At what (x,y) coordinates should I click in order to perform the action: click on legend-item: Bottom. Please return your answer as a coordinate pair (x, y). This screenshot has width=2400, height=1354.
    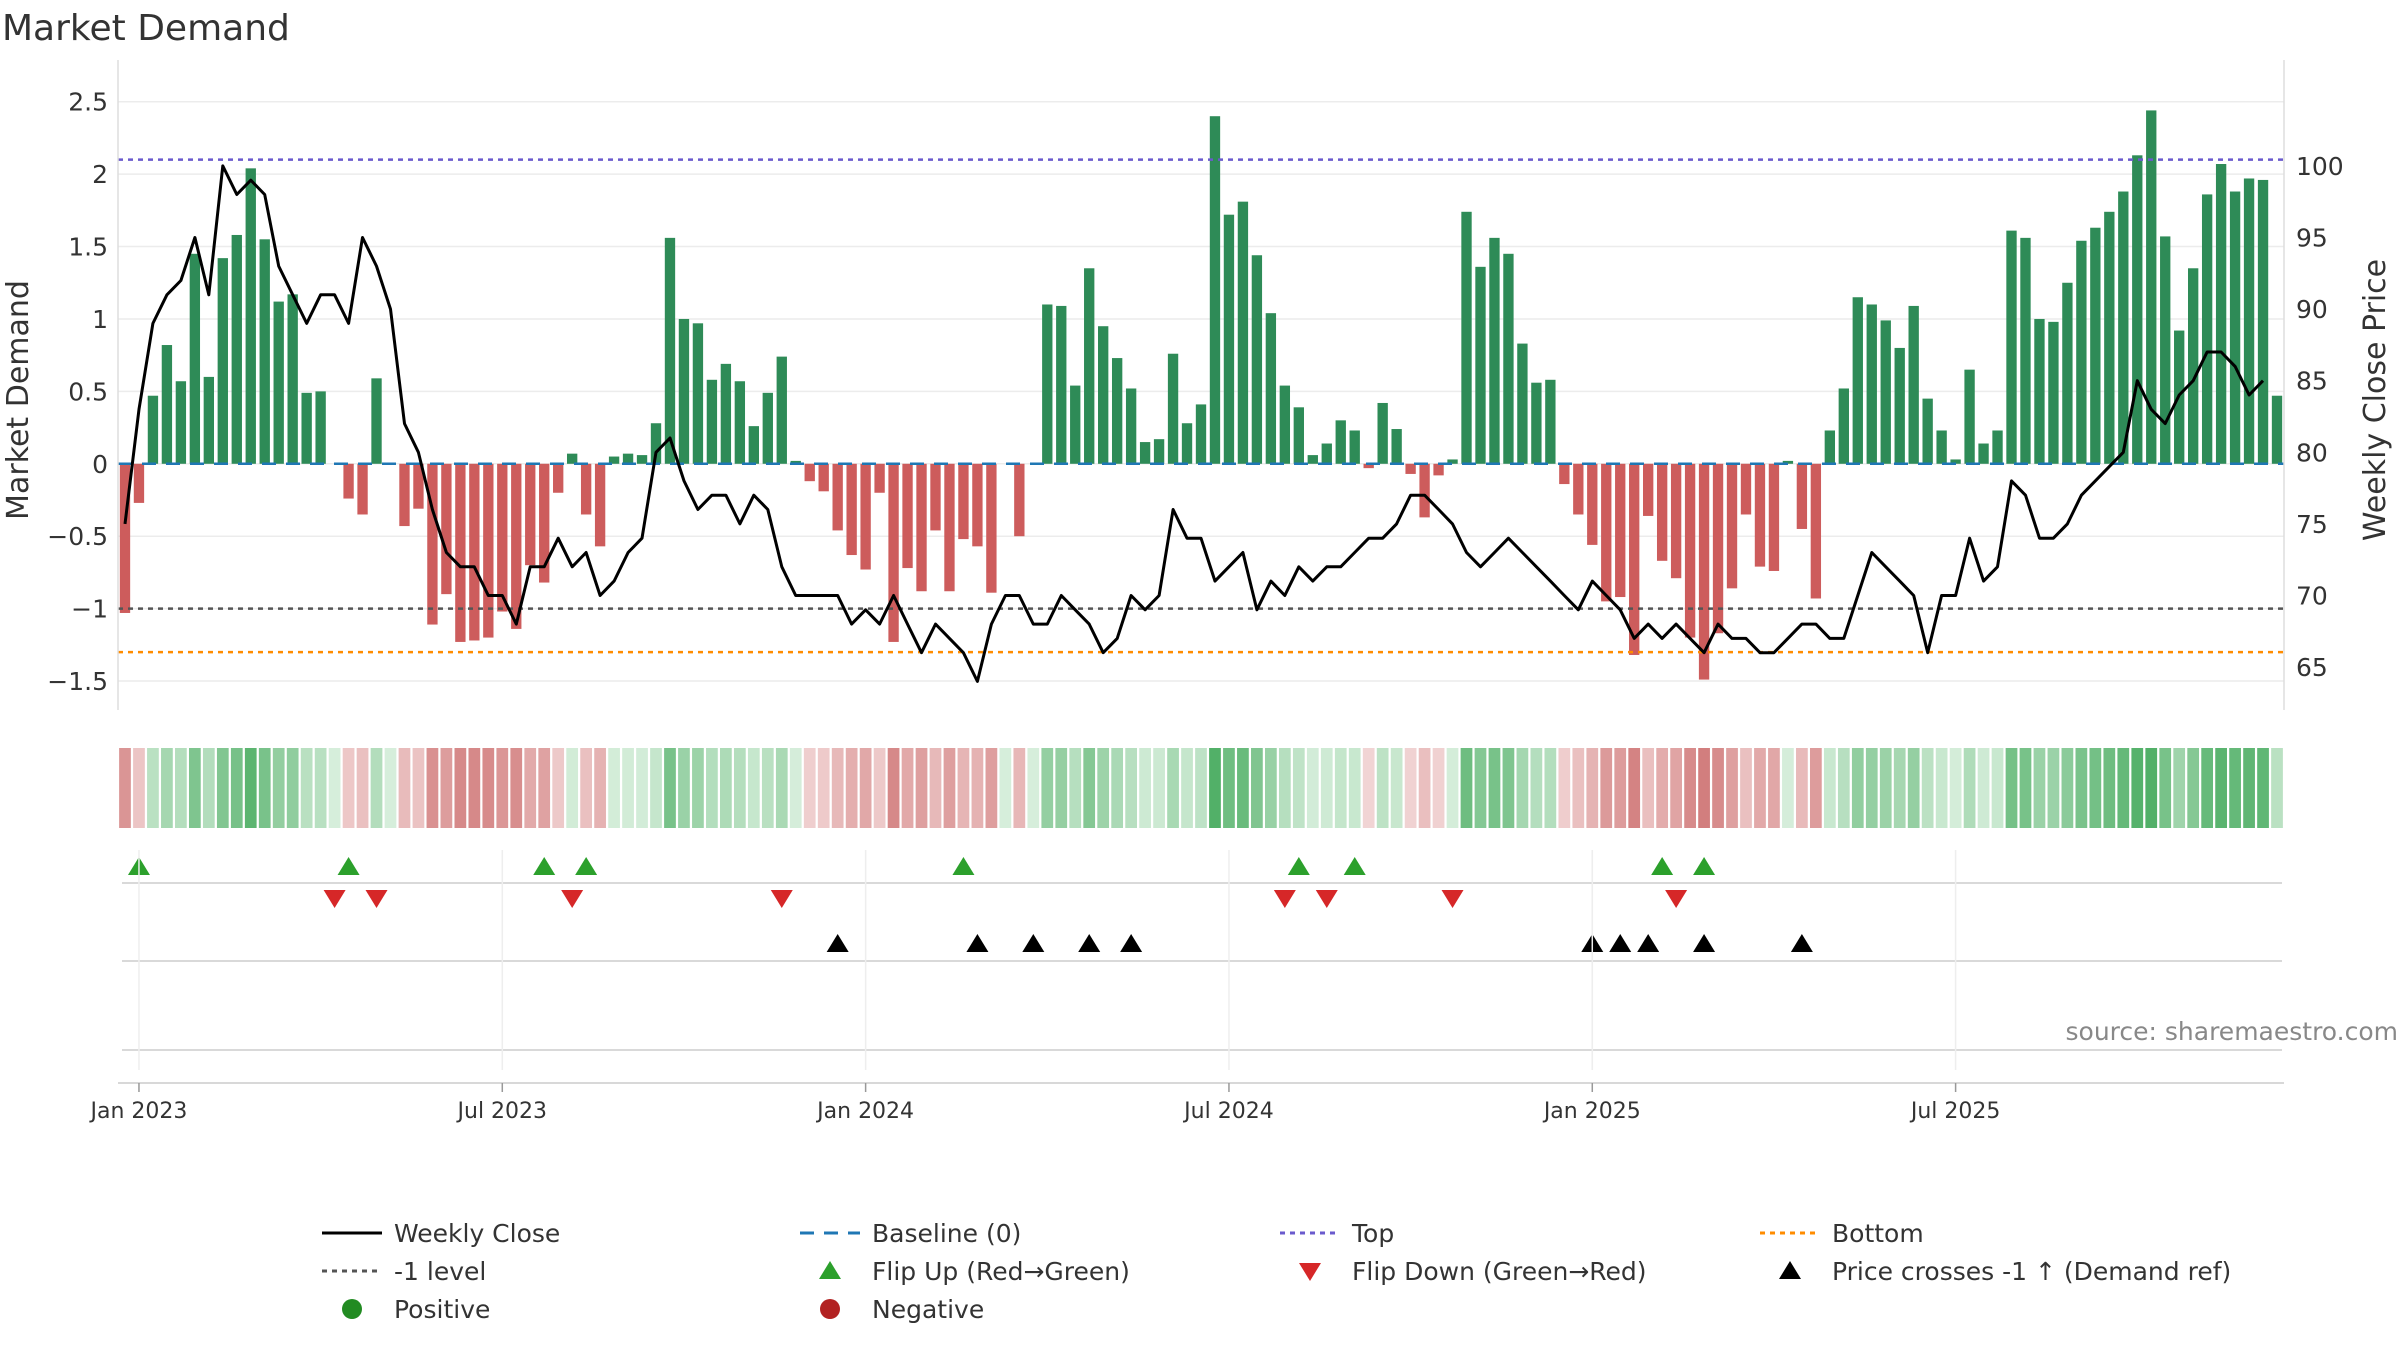
    Looking at the image, I should click on (1842, 1233).